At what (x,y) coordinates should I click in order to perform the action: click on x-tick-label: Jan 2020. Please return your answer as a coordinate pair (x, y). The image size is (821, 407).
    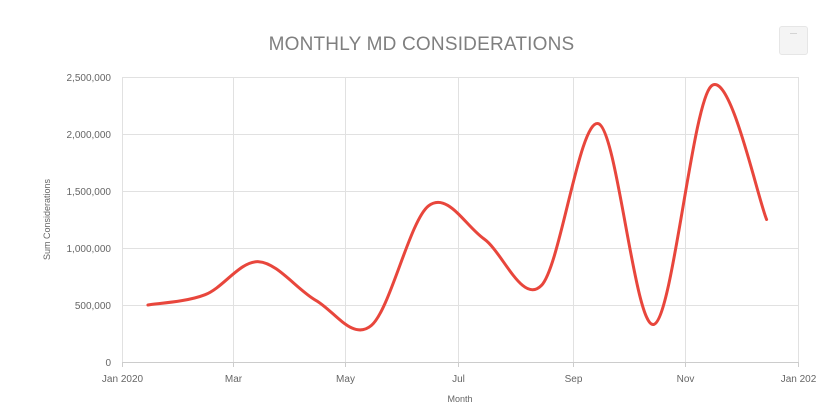
    Looking at the image, I should click on (123, 379).